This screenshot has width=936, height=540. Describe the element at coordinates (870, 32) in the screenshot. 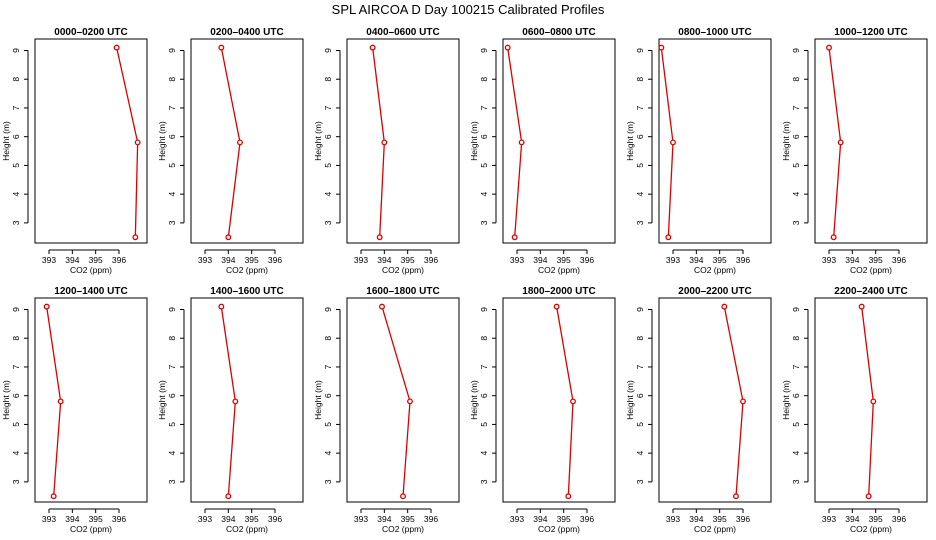

I see `panel-title: 1000–1200 UTC` at that location.